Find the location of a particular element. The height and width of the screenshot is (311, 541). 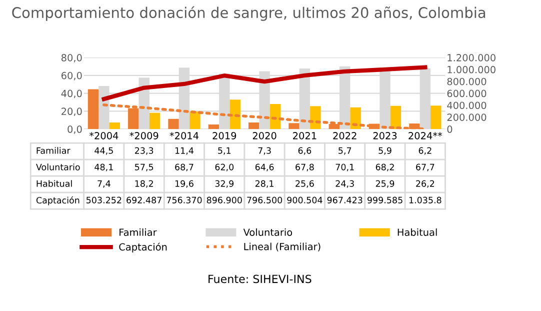

data-label: 1.035.8 is located at coordinates (425, 200).